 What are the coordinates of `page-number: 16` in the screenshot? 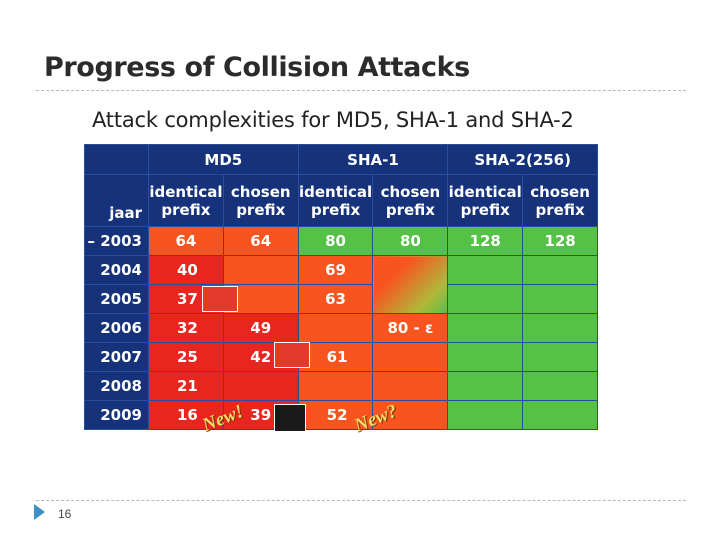 It's located at (65, 514).